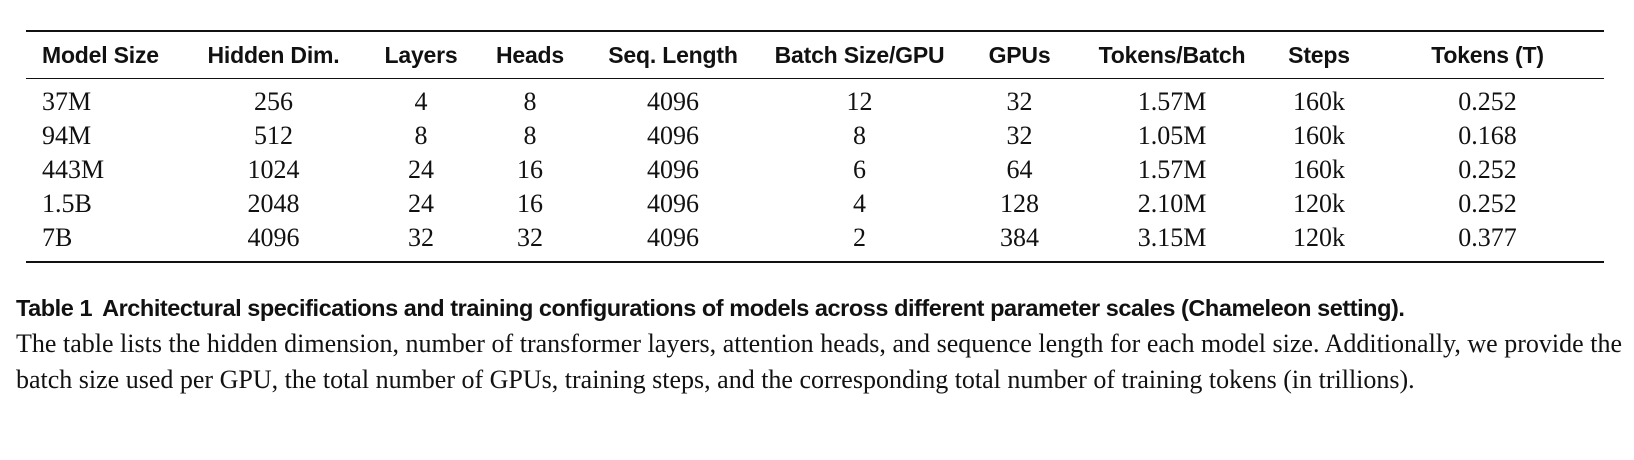 The height and width of the screenshot is (460, 1634). Describe the element at coordinates (530, 54) in the screenshot. I see `column-header: Heads` at that location.